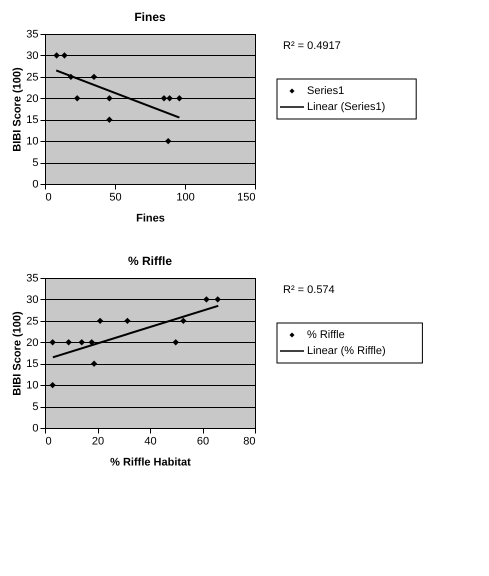  Describe the element at coordinates (203, 442) in the screenshot. I see `x-tick-label: 60` at that location.